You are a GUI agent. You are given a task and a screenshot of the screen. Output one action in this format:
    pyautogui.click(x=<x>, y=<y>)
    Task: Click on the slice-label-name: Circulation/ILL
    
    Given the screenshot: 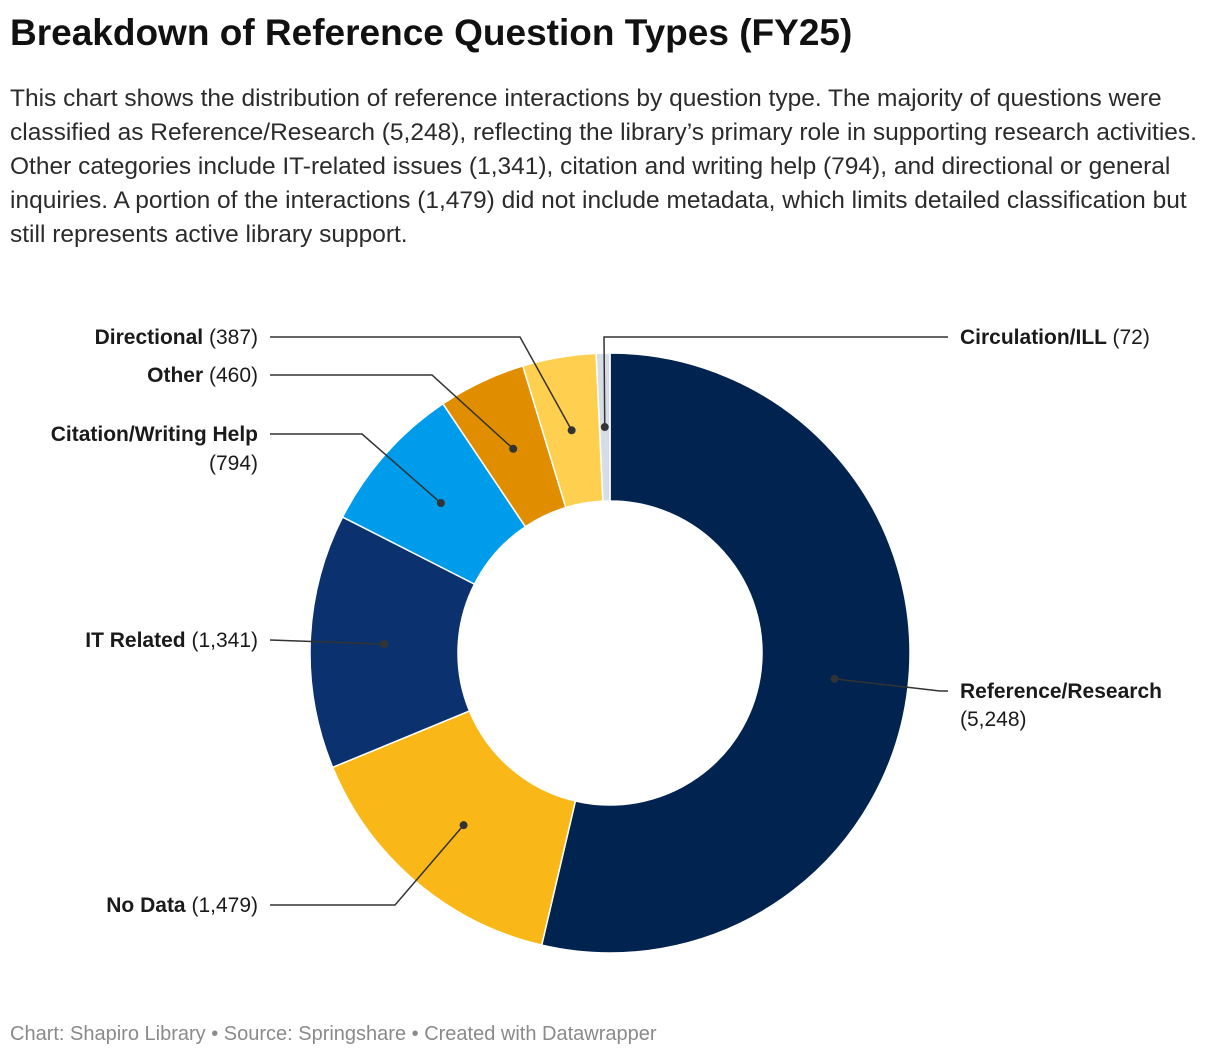 What is the action you would take?
    pyautogui.click(x=1036, y=337)
    